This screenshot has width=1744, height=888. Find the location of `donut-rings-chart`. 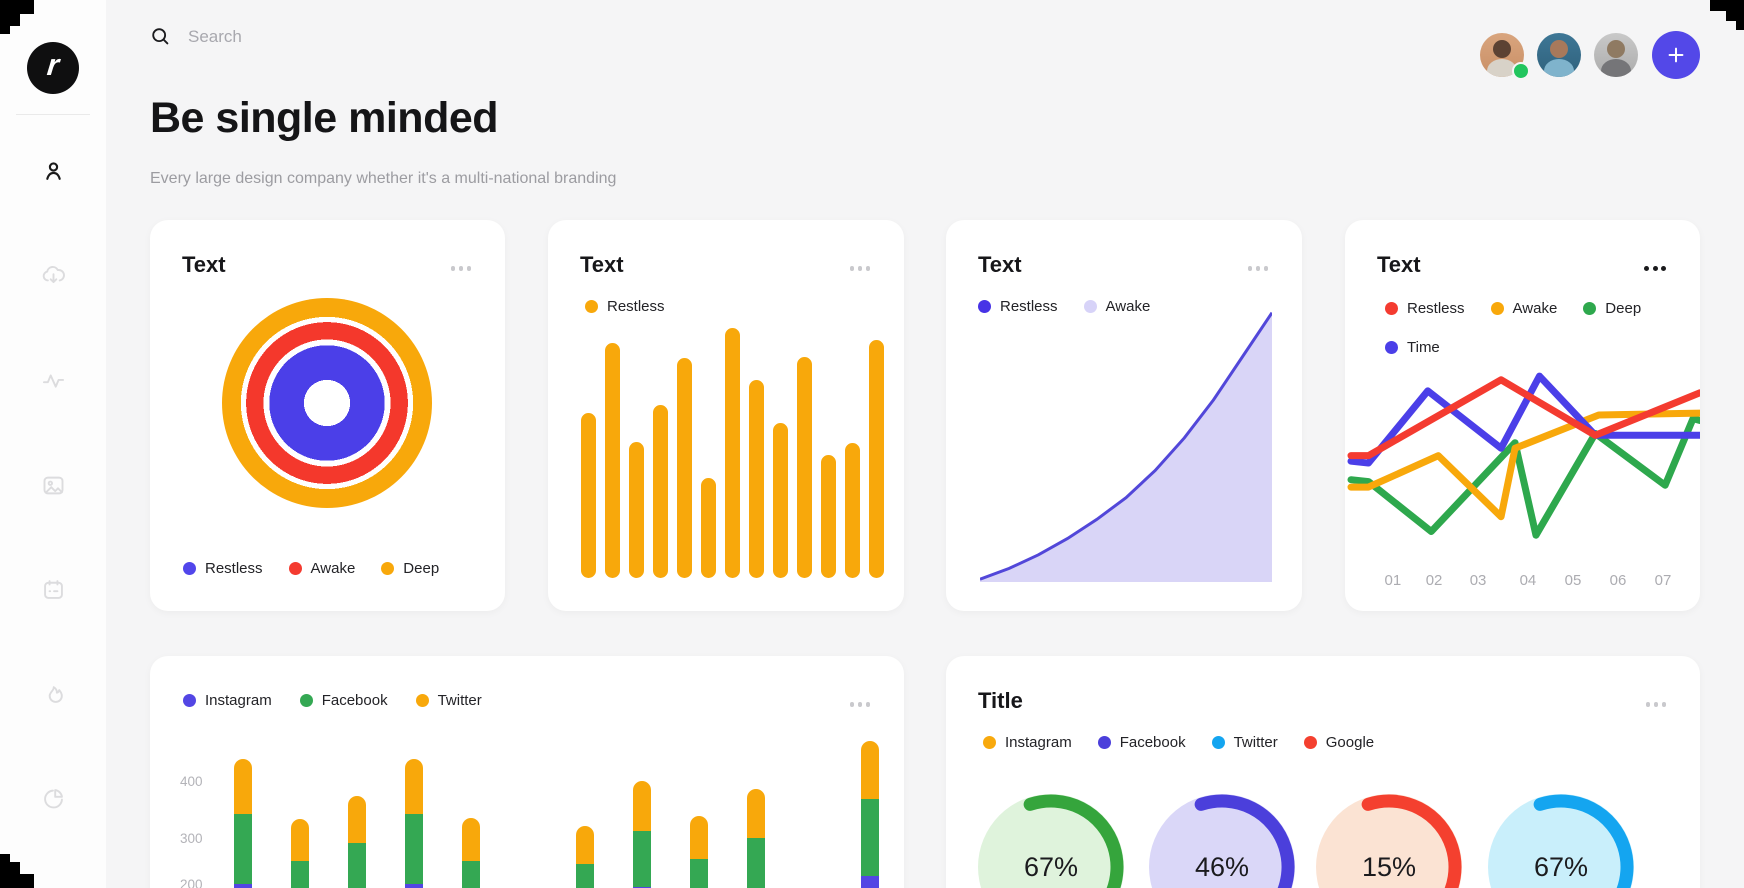

donut-rings-chart is located at coordinates (327, 403).